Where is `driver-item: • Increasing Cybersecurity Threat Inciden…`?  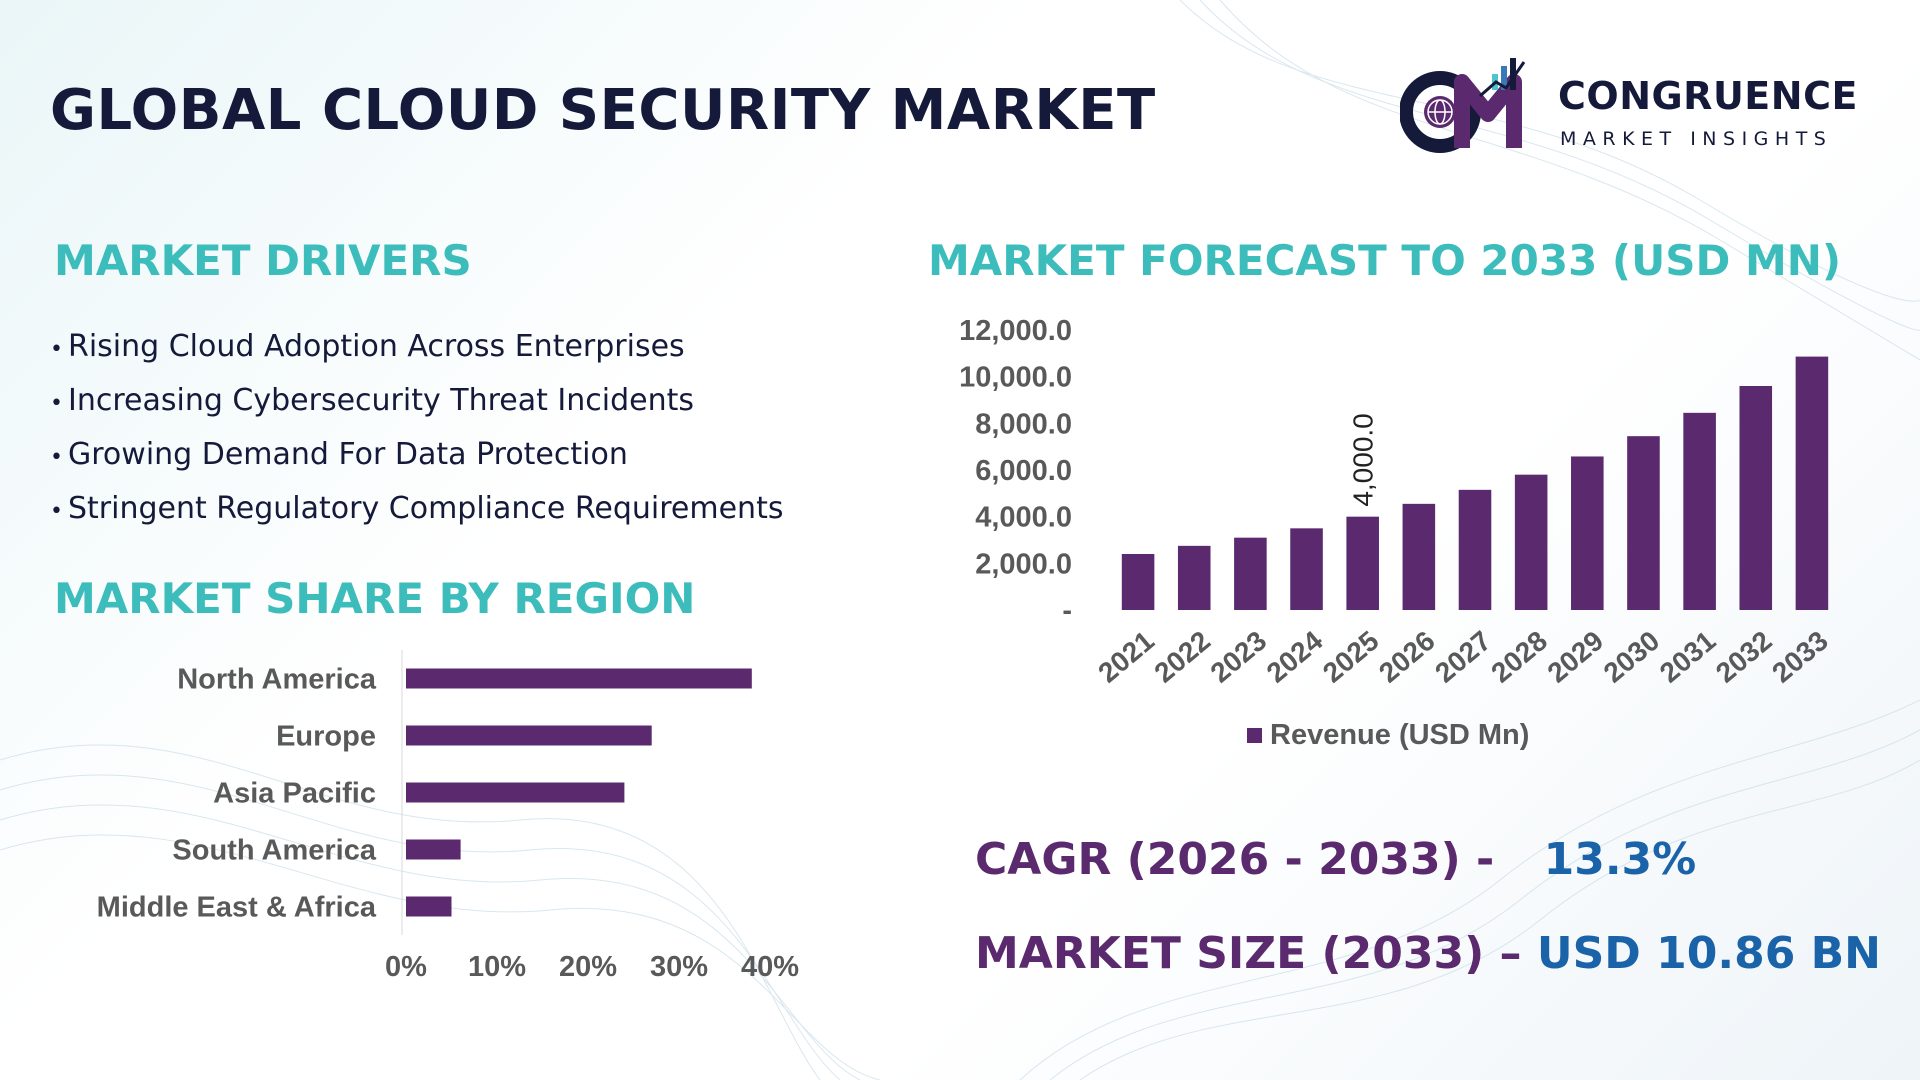 driver-item: • Increasing Cybersecurity Threat Inciden… is located at coordinates (416, 401).